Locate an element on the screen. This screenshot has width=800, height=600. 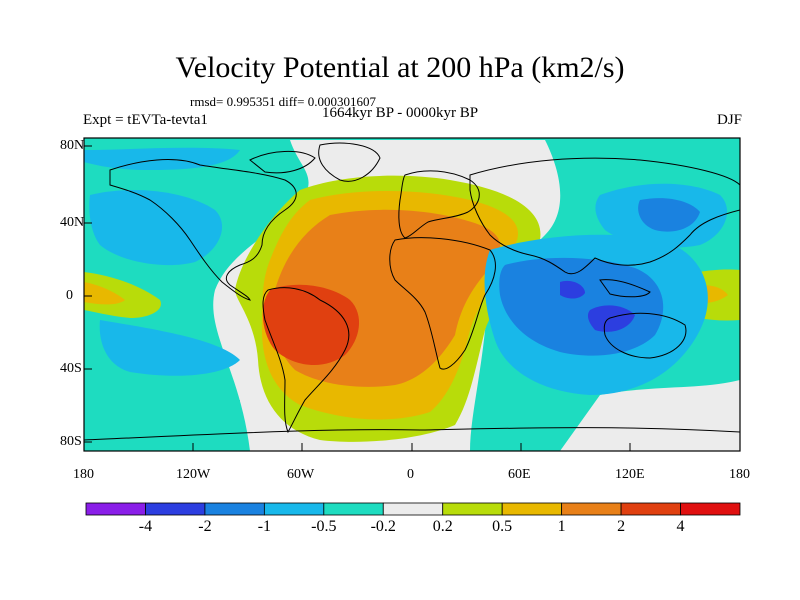
rmsd-stats: rmsd= 0.995351 diff= 0.000301607 is located at coordinates (283, 101).